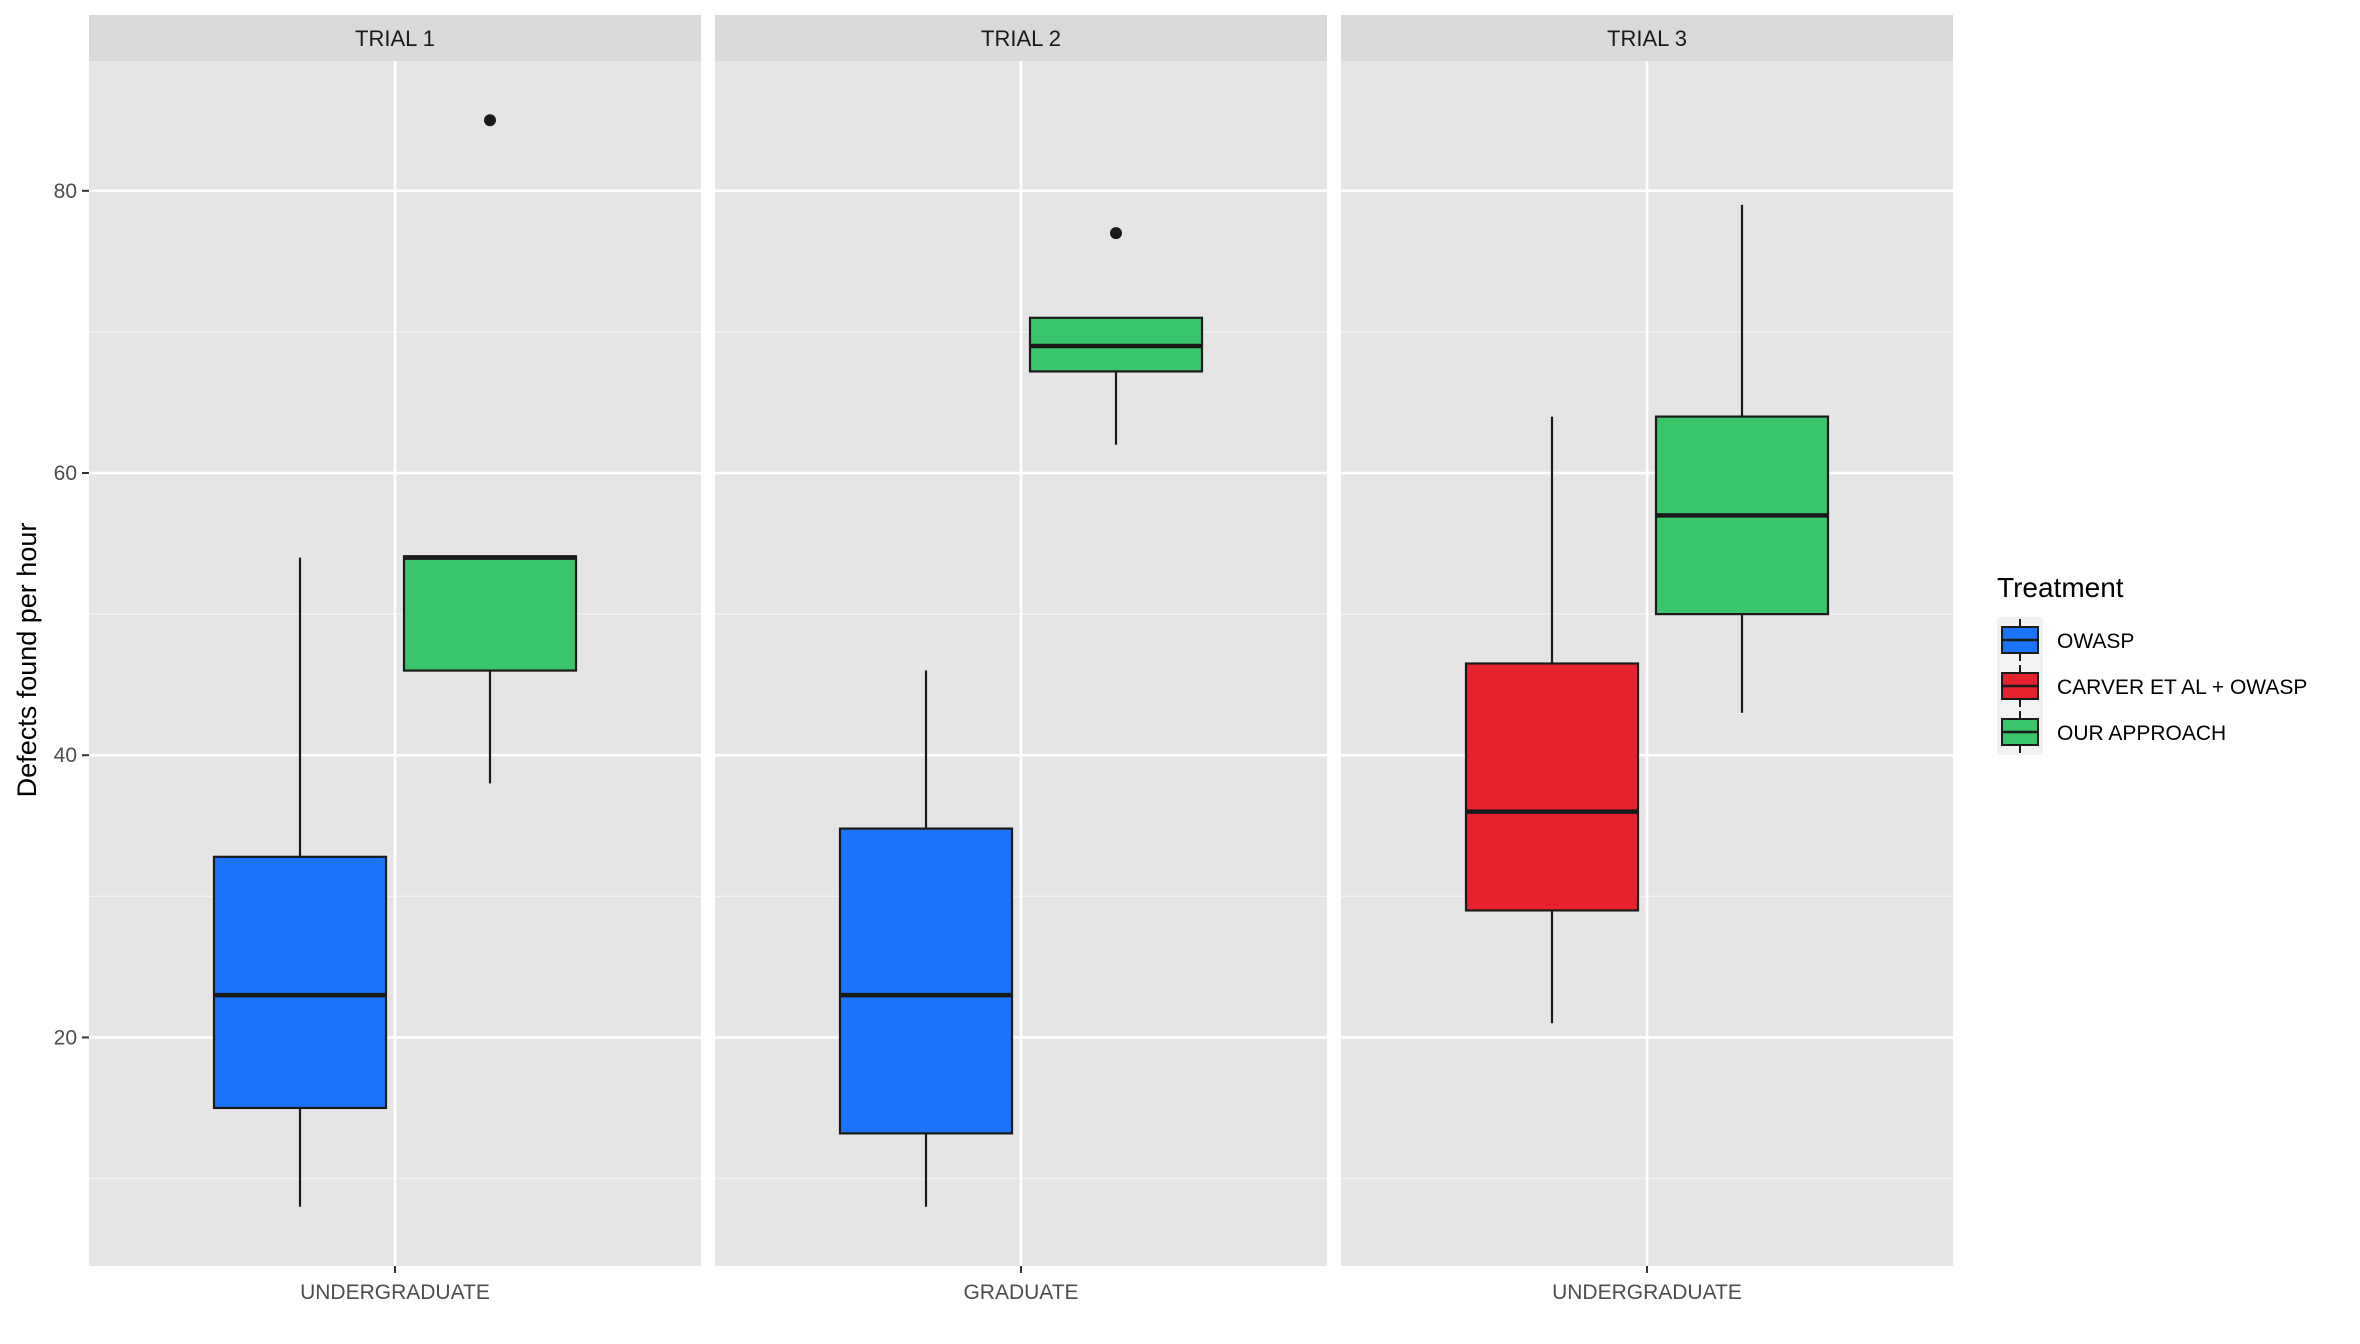 Image resolution: width=2360 pixels, height=1344 pixels. Describe the element at coordinates (71, 614) in the screenshot. I see `y-axis: 20 40 60 80` at that location.